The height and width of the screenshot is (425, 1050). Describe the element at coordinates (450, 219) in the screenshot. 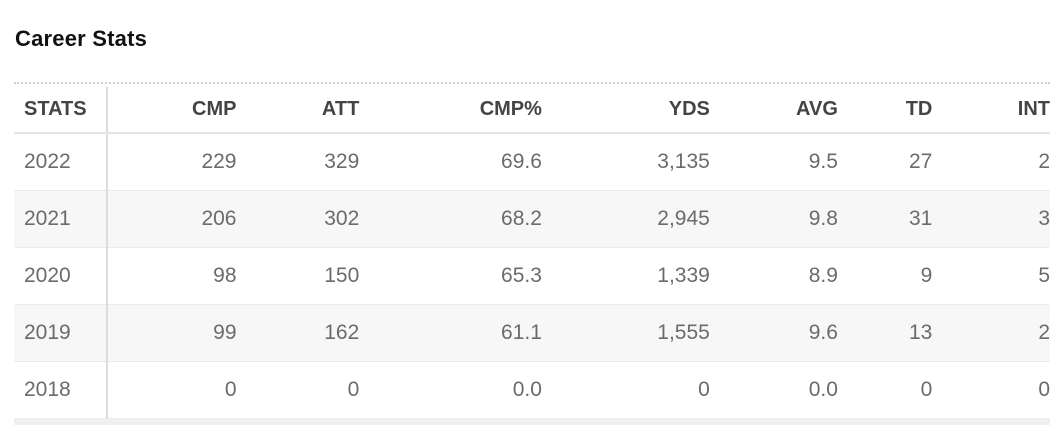

I see `cmp-pct-cell: 68.2` at that location.